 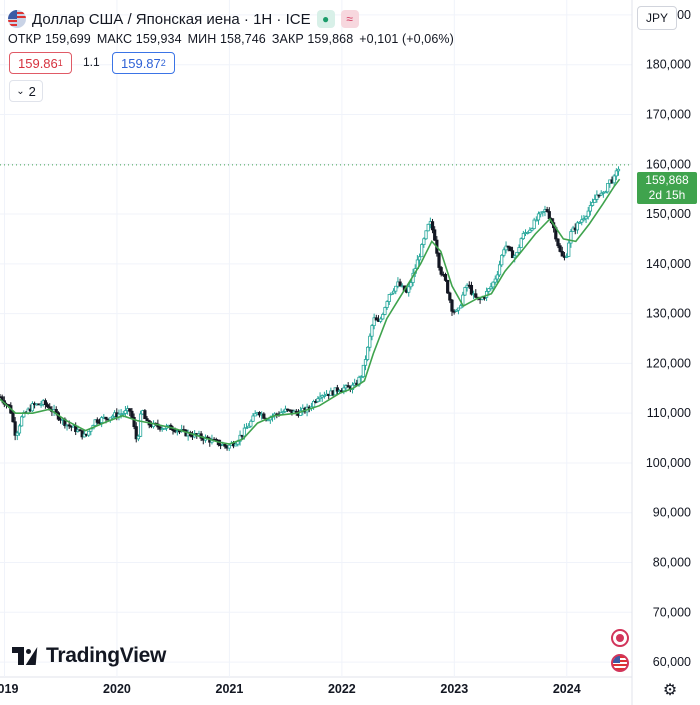 I want to click on spread-value: 1.1, so click(x=91, y=62).